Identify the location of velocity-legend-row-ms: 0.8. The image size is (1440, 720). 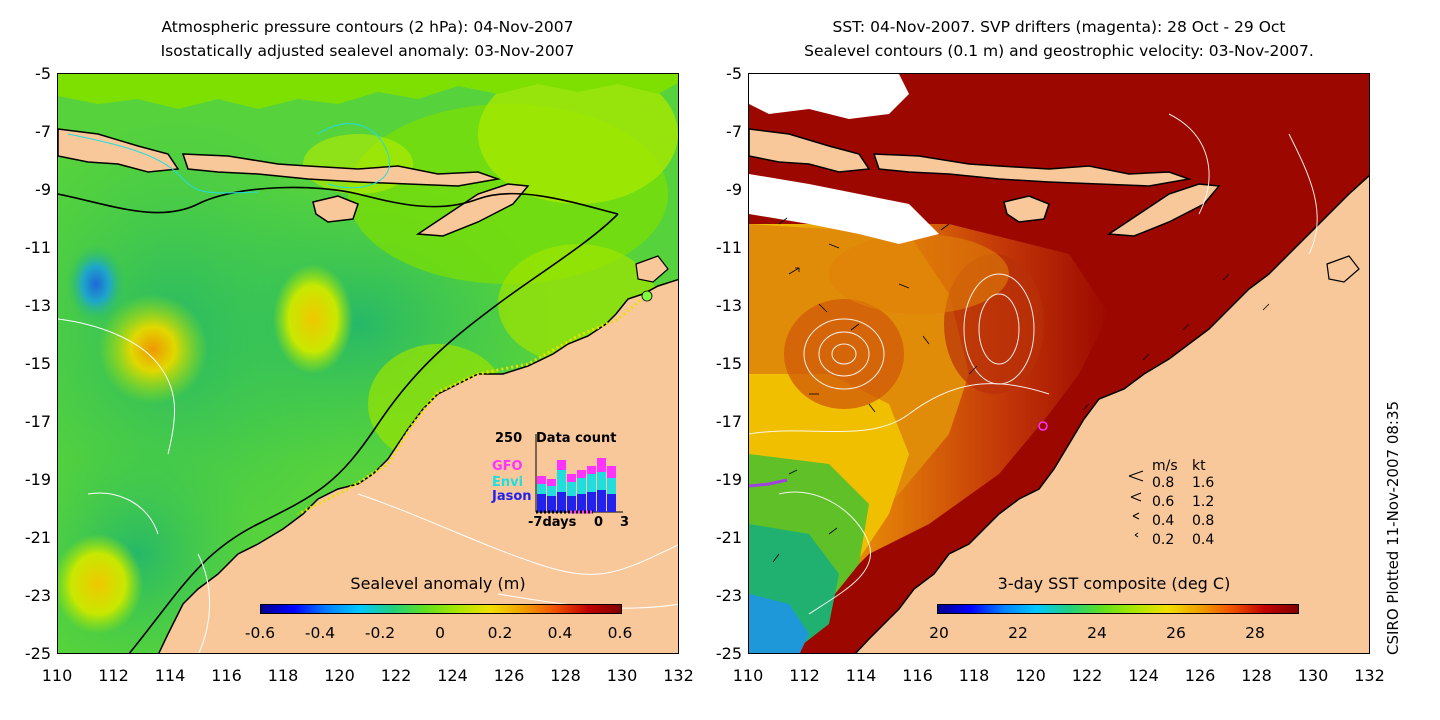
(1163, 483).